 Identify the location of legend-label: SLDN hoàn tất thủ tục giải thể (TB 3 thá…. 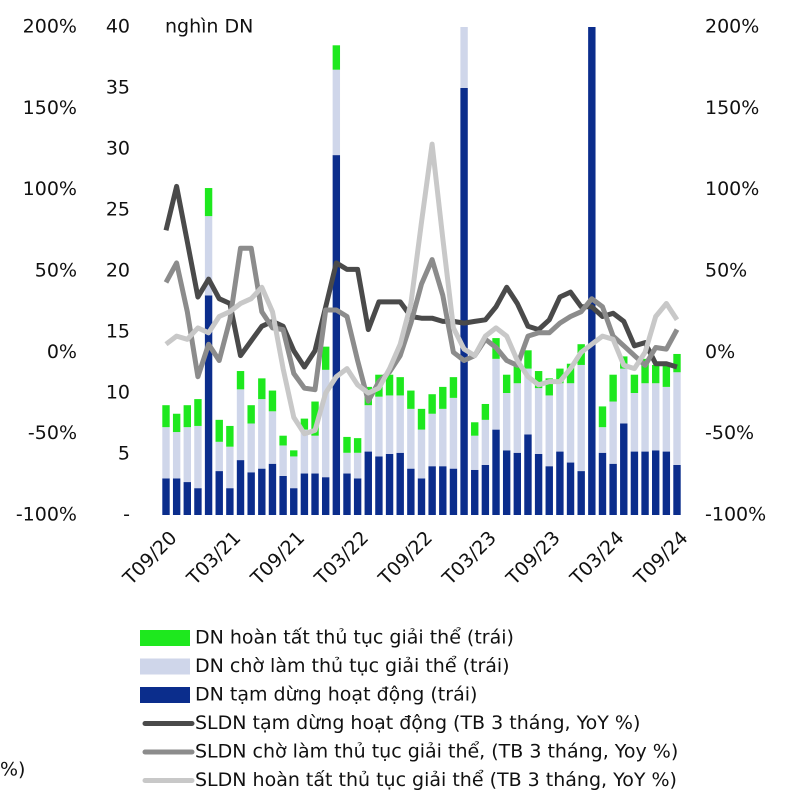
(436, 780).